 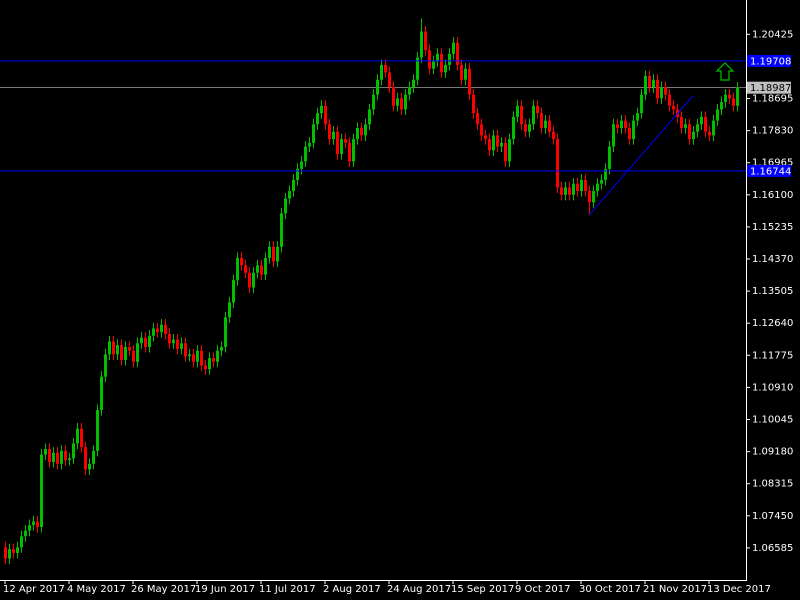 I want to click on x-tick-label: 26 May 2017, so click(x=163, y=589).